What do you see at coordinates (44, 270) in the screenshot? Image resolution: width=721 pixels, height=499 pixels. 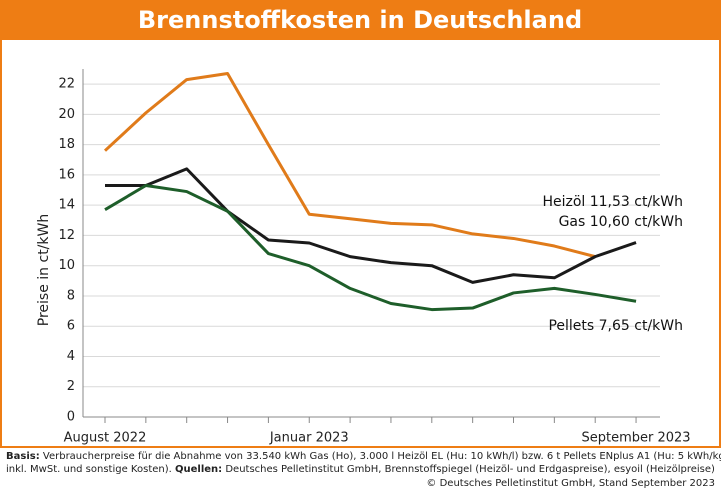 I see `y-axis-label: Preise in ct/kWh` at bounding box center [44, 270].